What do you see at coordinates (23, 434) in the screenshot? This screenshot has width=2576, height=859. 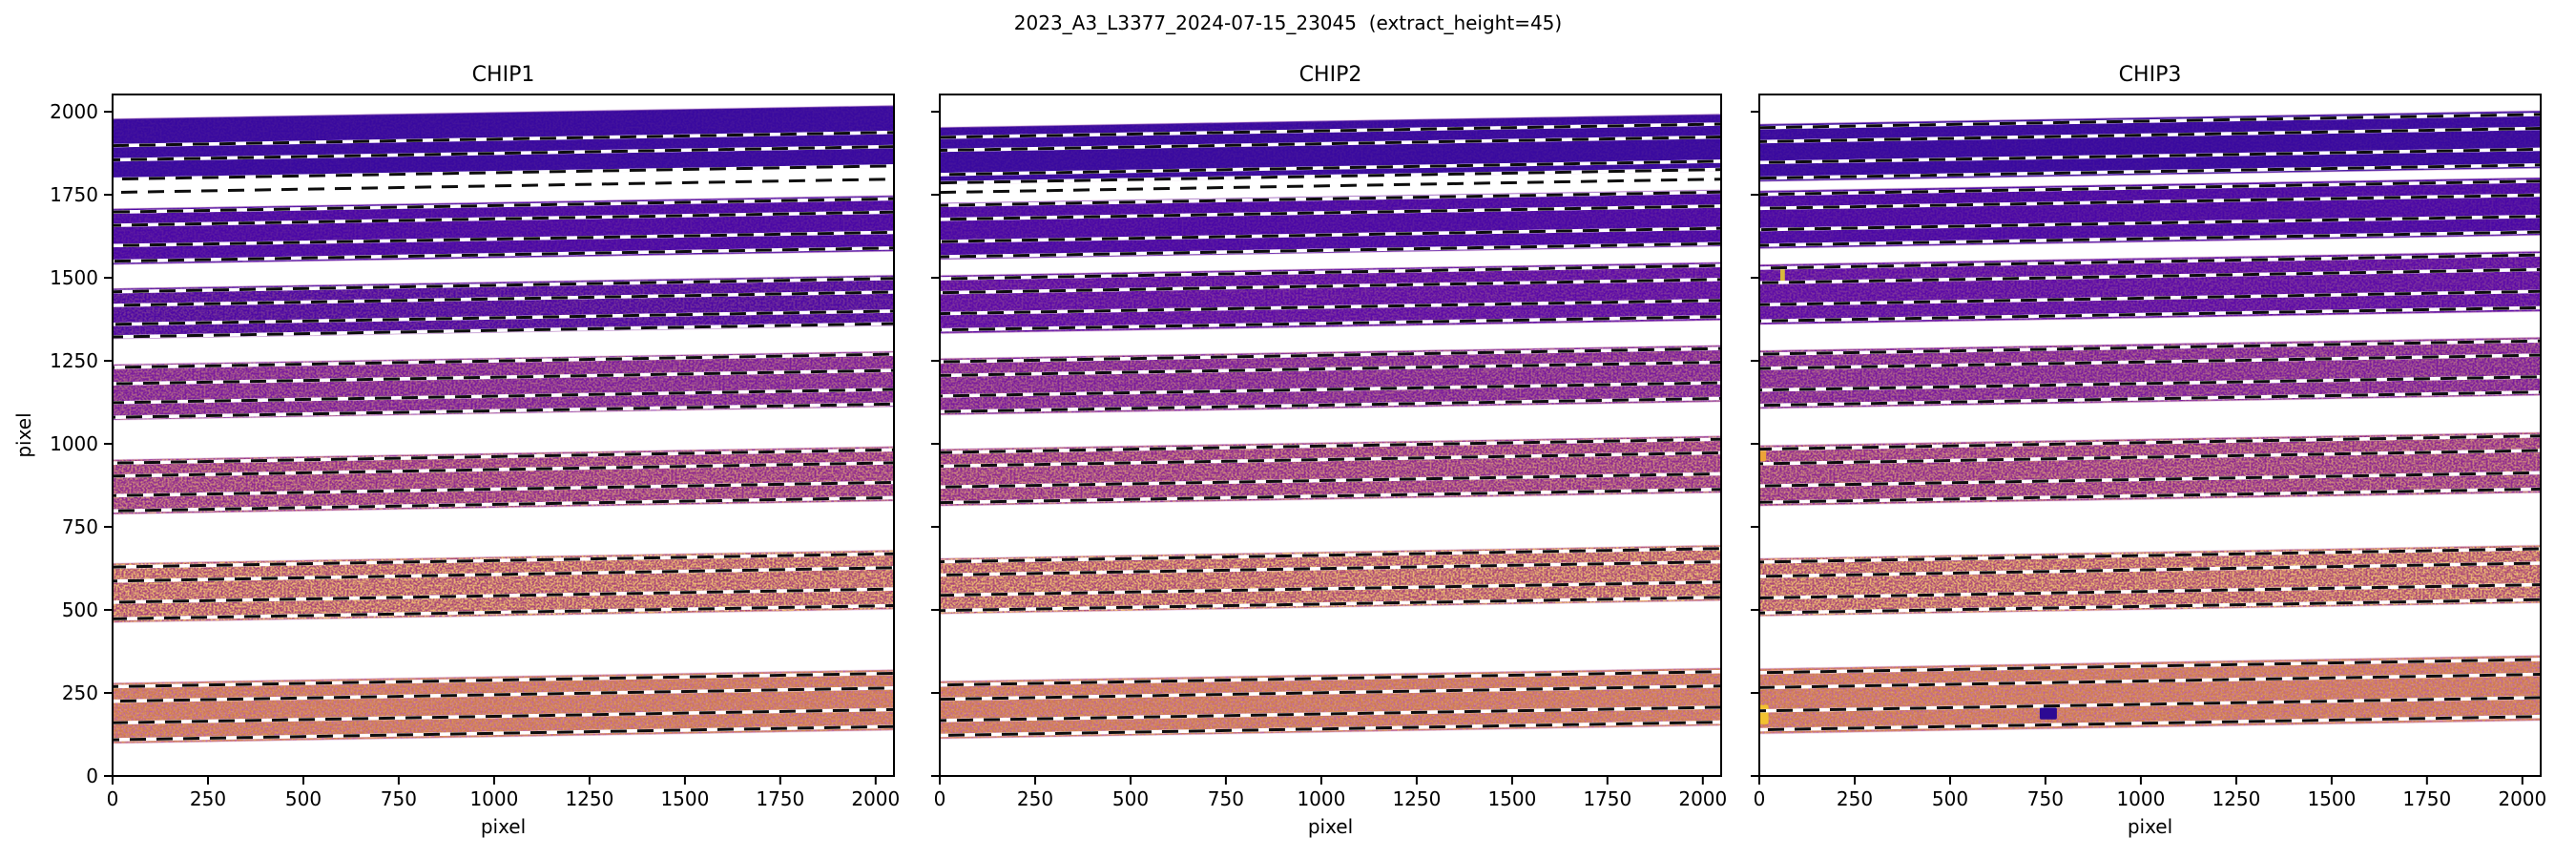 I see `y-axis-label: pixel` at bounding box center [23, 434].